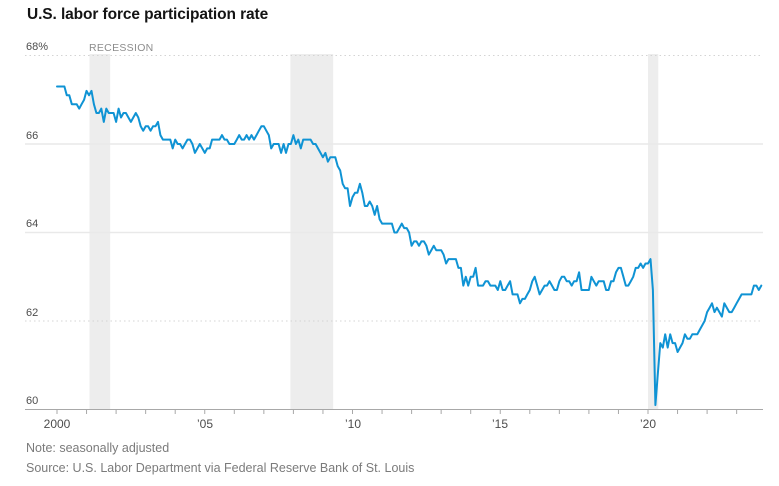 The height and width of the screenshot is (486, 779). Describe the element at coordinates (32, 401) in the screenshot. I see `y-axis-tick-label: 60` at that location.